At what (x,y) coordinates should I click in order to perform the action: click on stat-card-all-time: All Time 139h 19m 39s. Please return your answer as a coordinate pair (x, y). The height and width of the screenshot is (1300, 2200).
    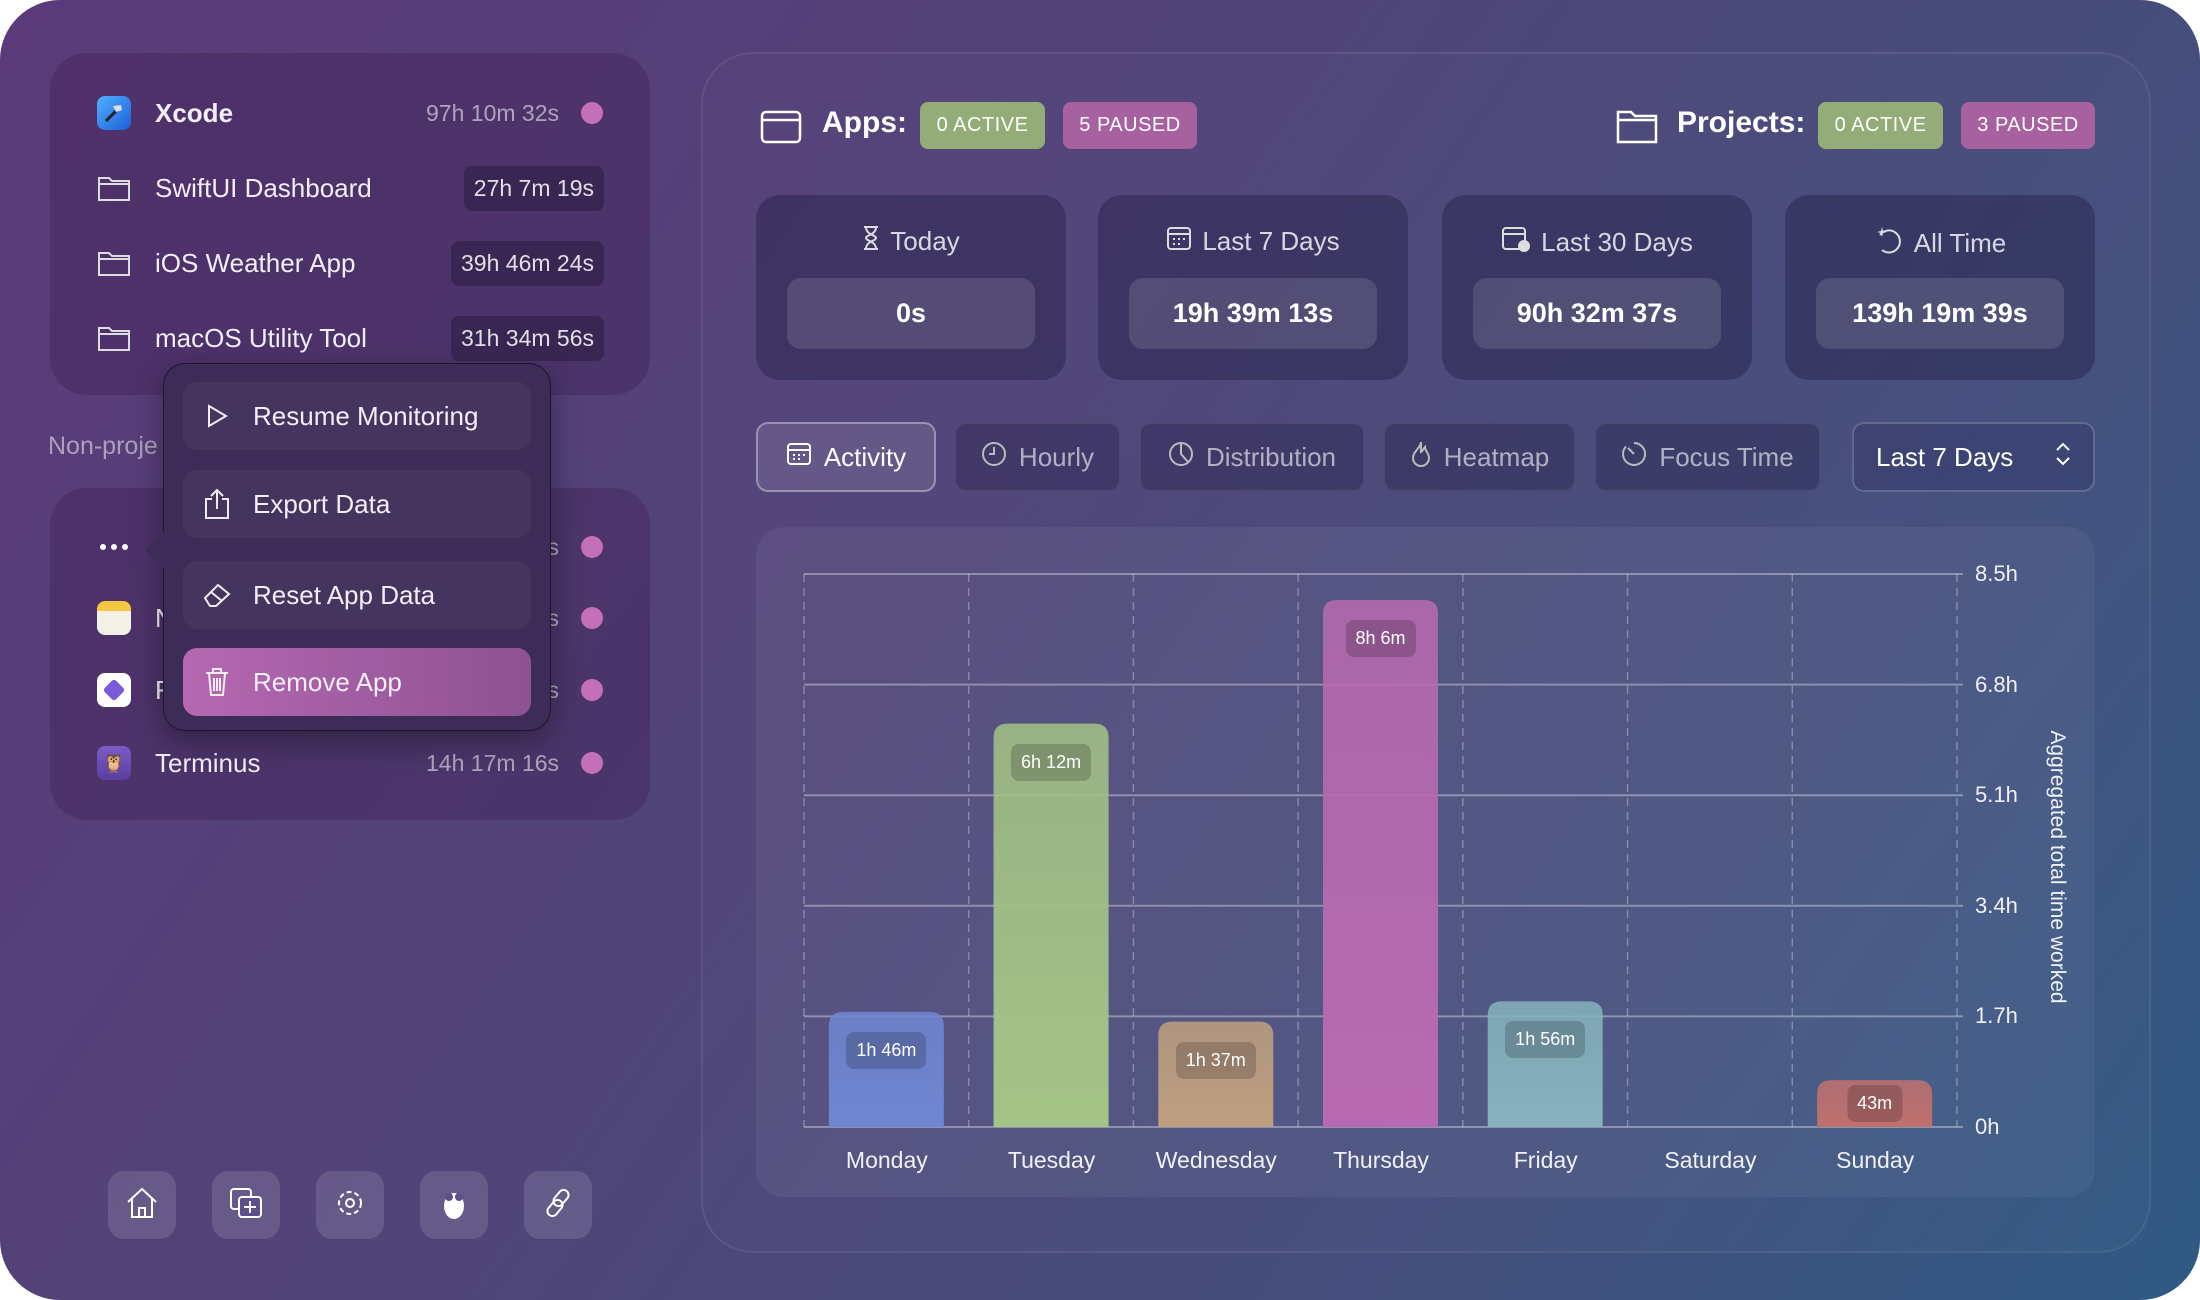
    Looking at the image, I should click on (1940, 287).